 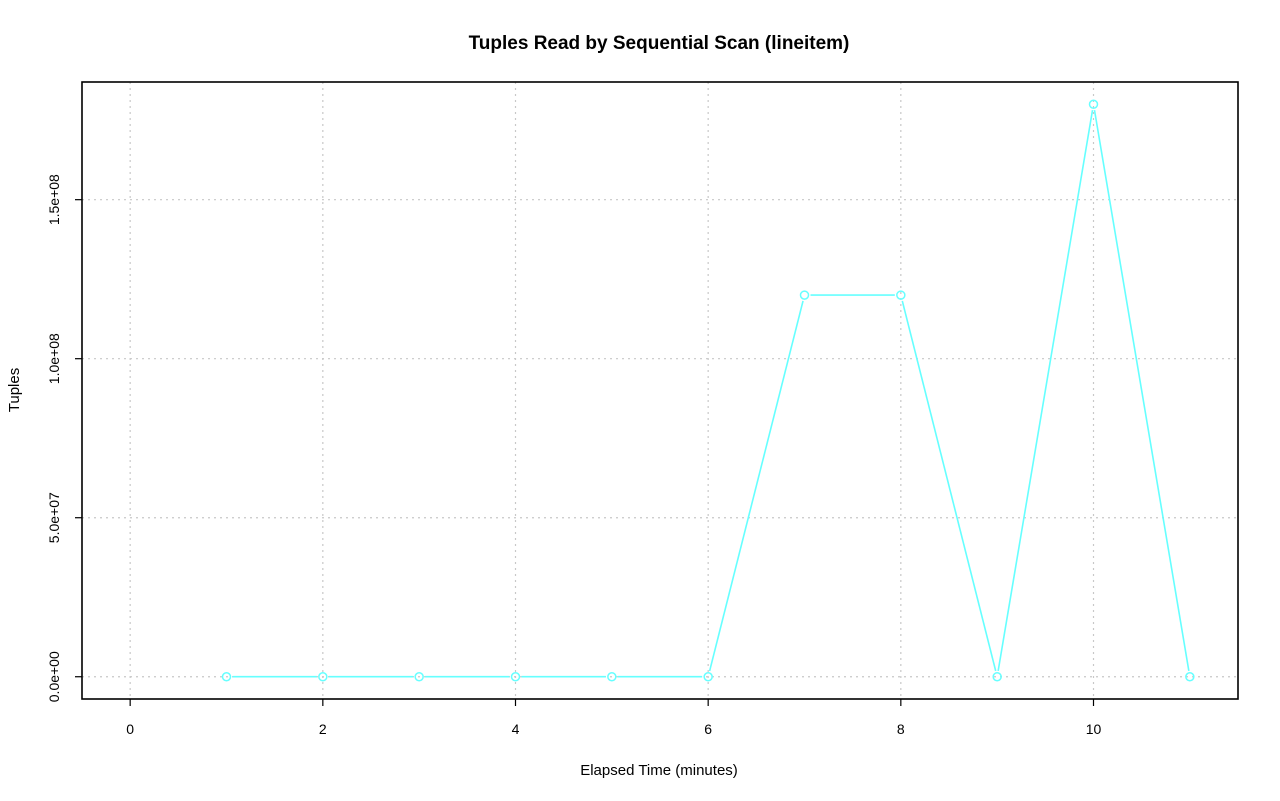 I want to click on x-tick-label: 8, so click(x=901, y=729).